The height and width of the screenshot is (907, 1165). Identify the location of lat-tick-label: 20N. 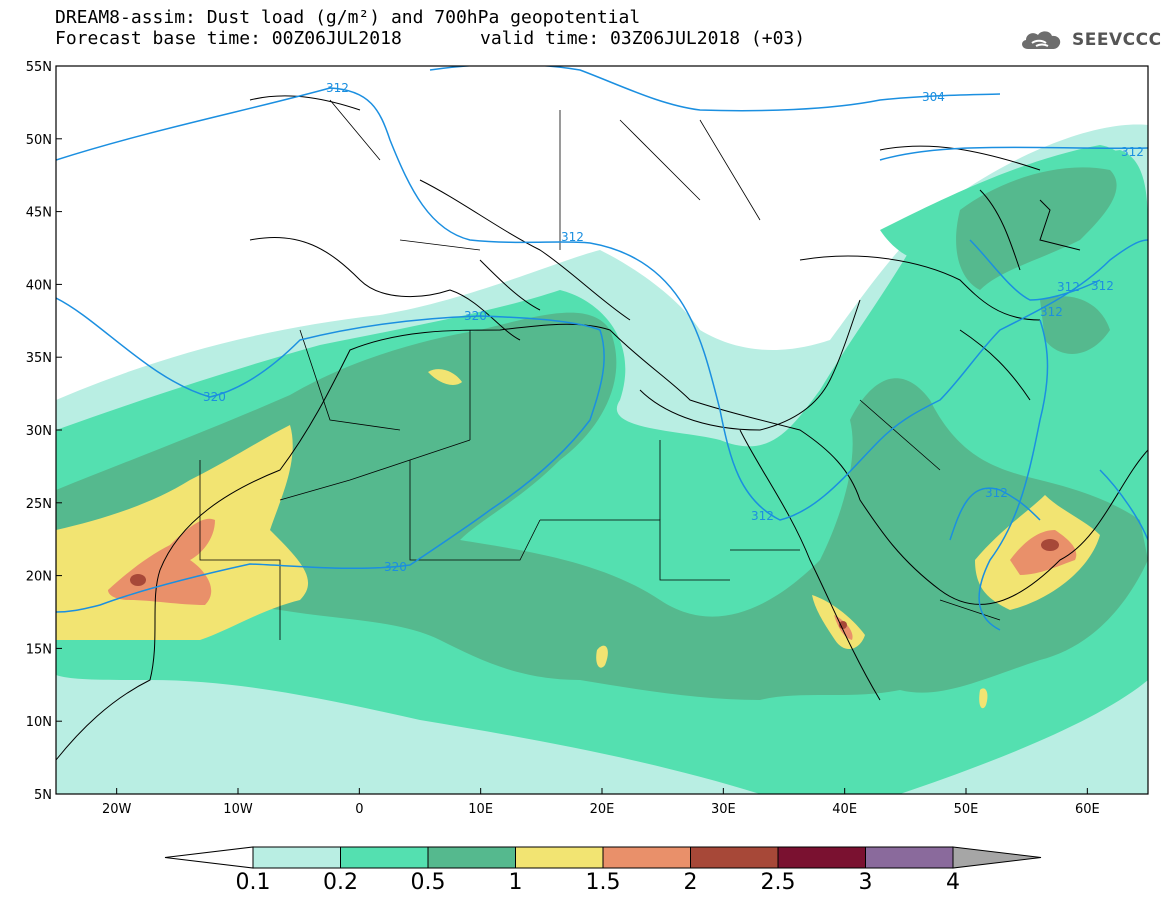
(39, 577).